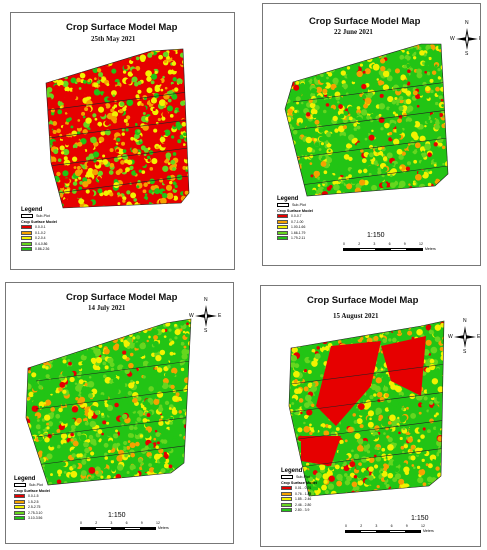 This screenshot has height=550, width=487. I want to click on legend-class-label: 0.0-0.1, so click(40, 227).